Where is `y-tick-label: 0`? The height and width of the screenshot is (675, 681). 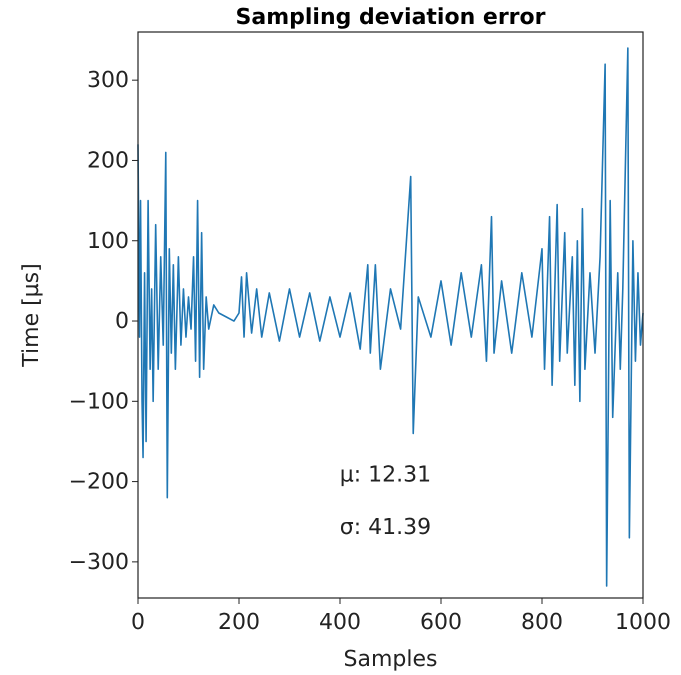 y-tick-label: 0 is located at coordinates (122, 321).